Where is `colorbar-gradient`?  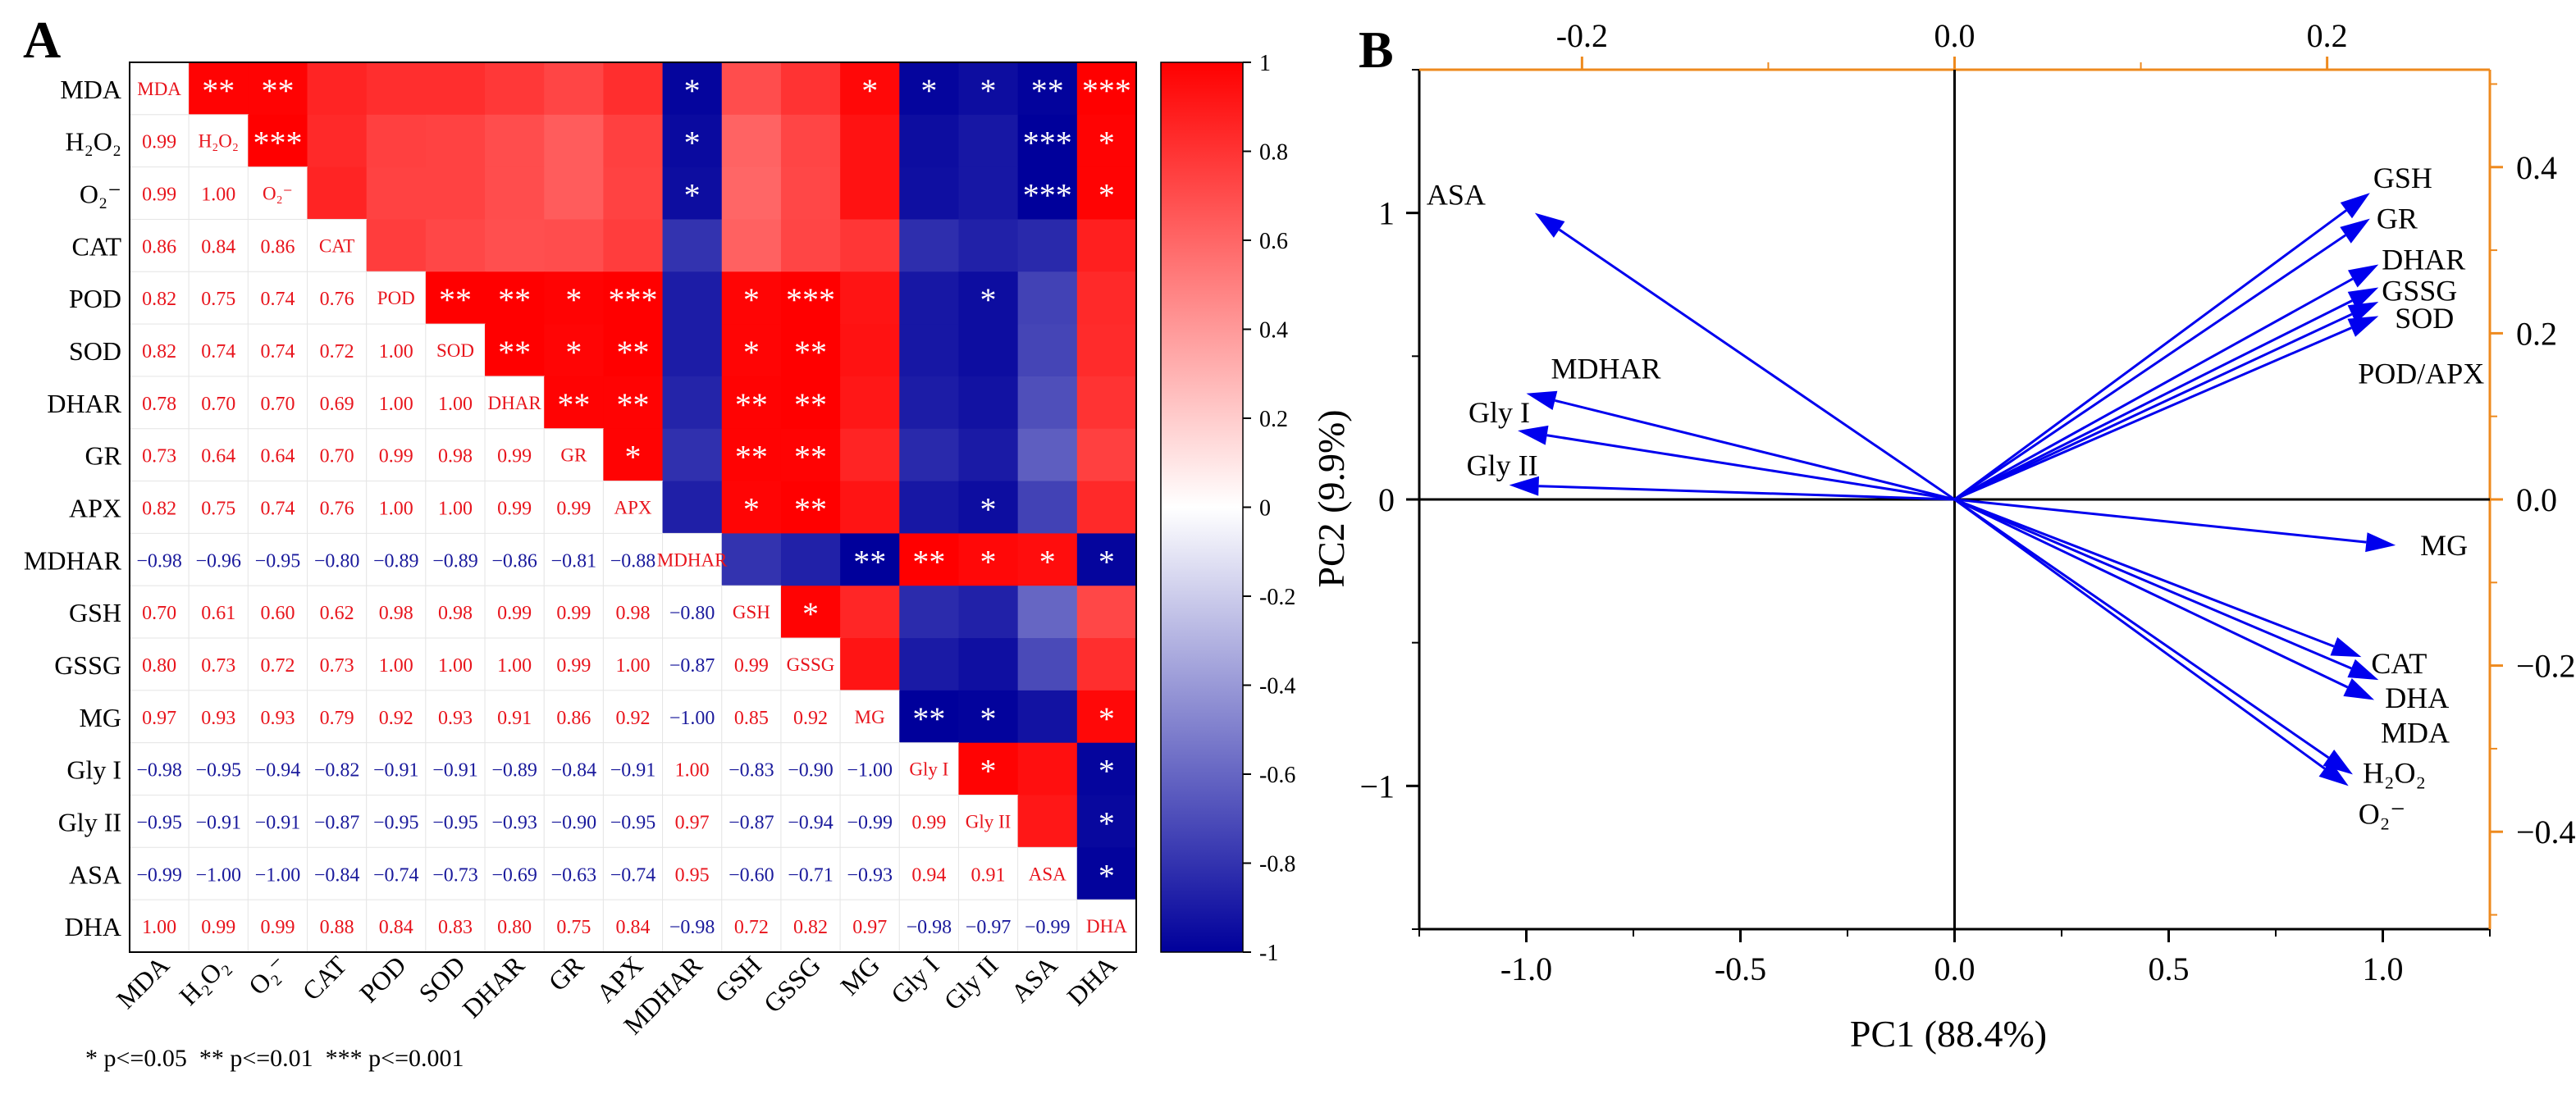
colorbar-gradient is located at coordinates (1202, 507).